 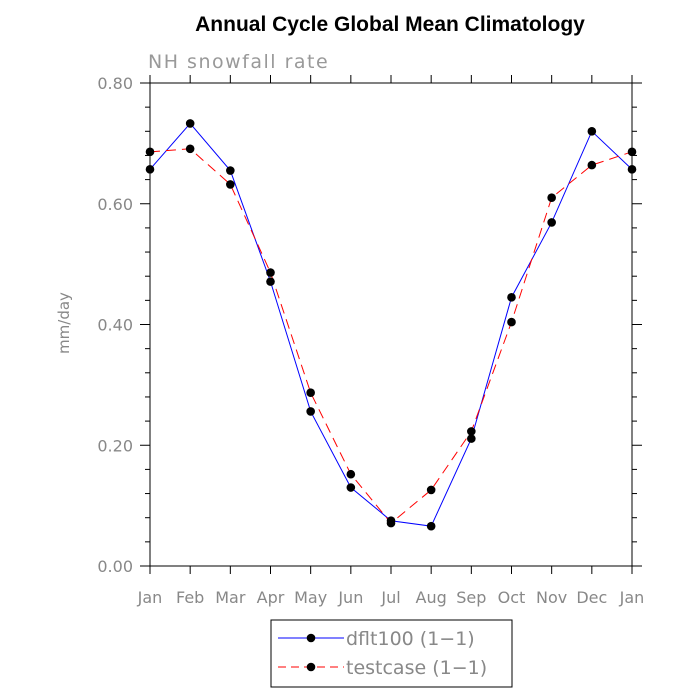 I want to click on x-tick-label: Apr, so click(x=271, y=597).